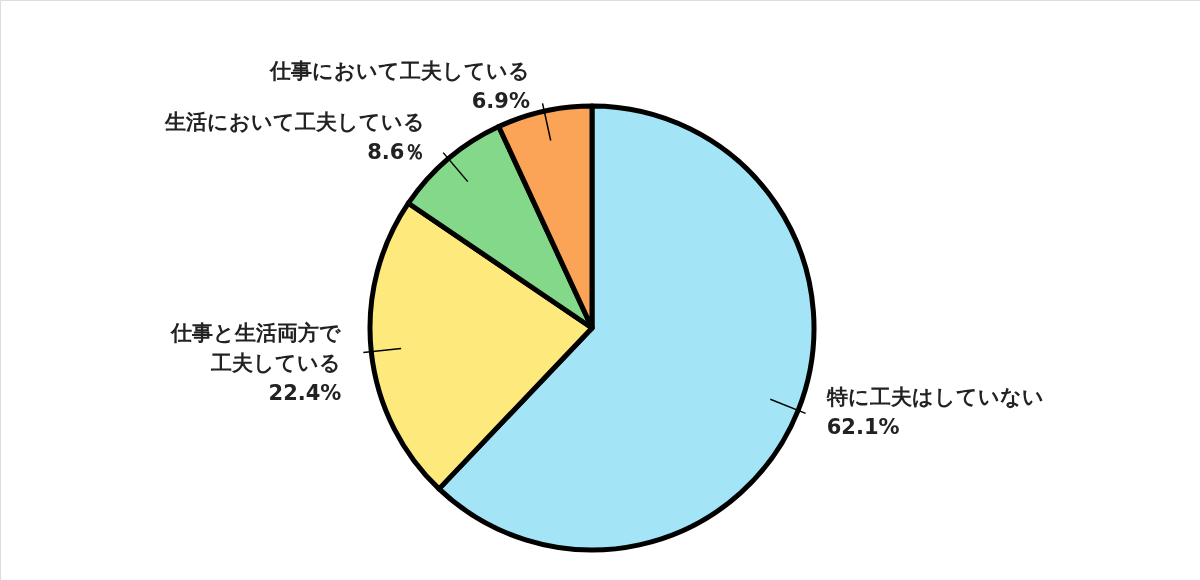  Describe the element at coordinates (305, 392) in the screenshot. I see `data-label: 22.4%` at that location.